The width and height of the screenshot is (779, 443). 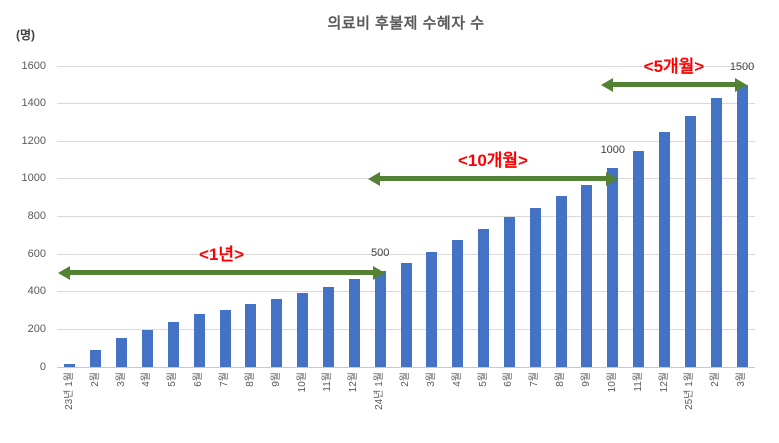 What do you see at coordinates (33, 65) in the screenshot?
I see `y-tick-label: 1600` at bounding box center [33, 65].